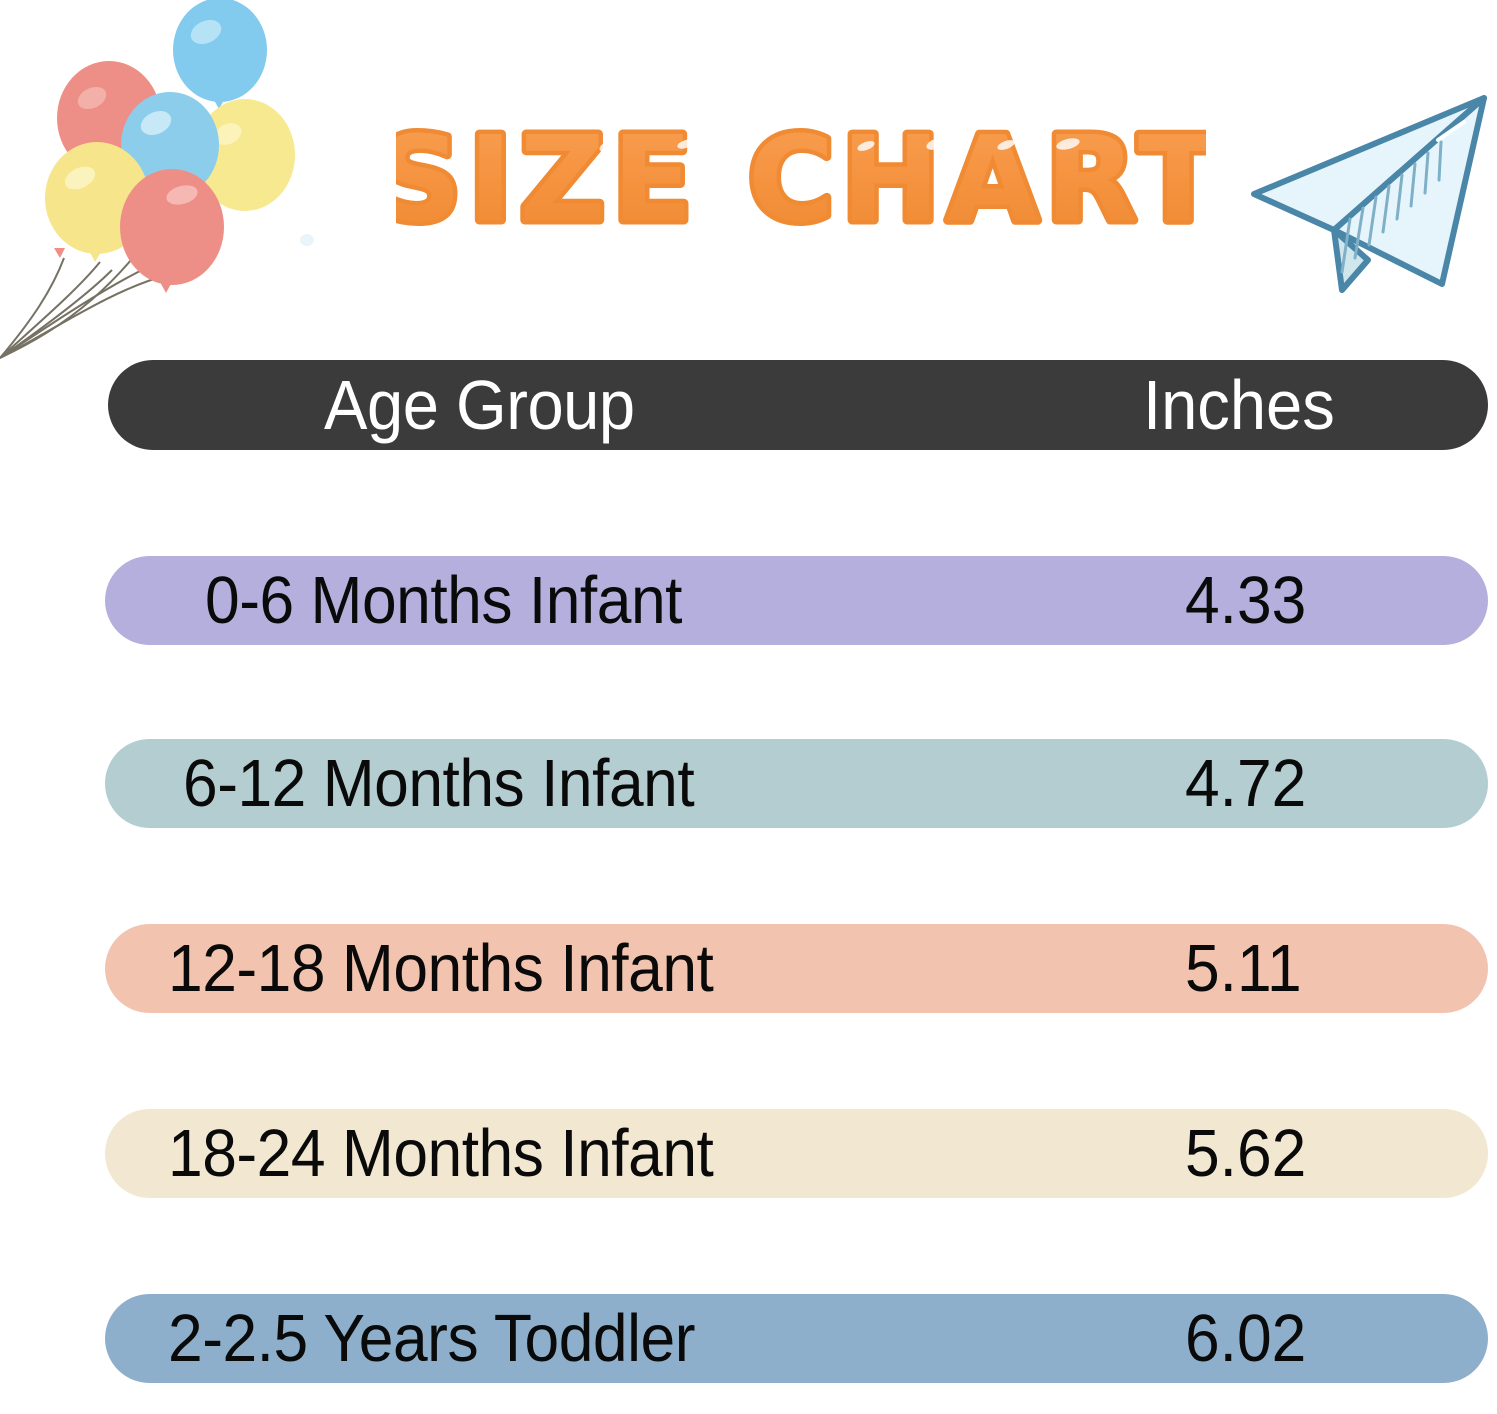 Image resolution: width=1497 pixels, height=1414 pixels. I want to click on cell-inches: 5.62, so click(1246, 1153).